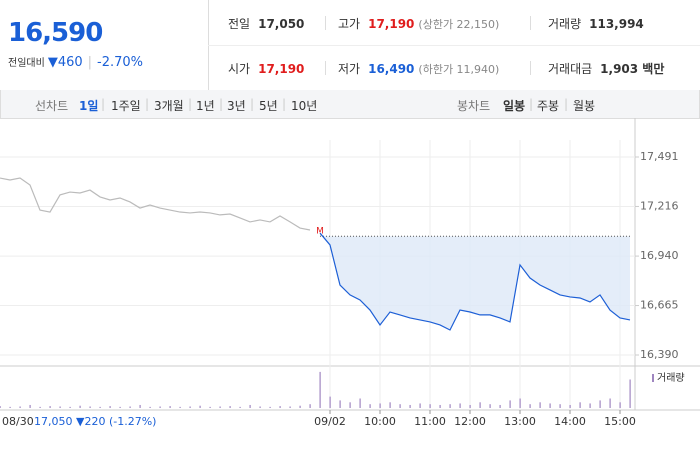 The width and height of the screenshot is (700, 450). What do you see at coordinates (475, 282) in the screenshot?
I see `area` at bounding box center [475, 282].